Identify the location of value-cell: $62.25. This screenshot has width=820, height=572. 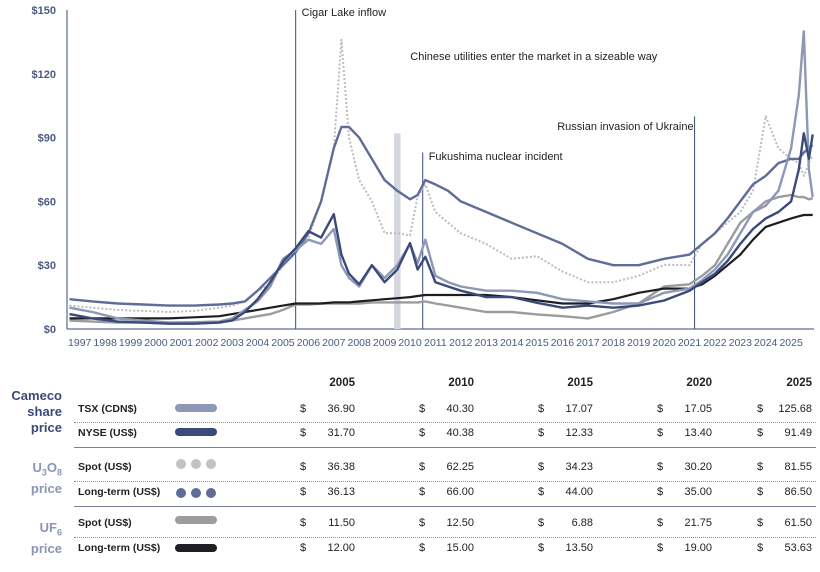
(446, 468).